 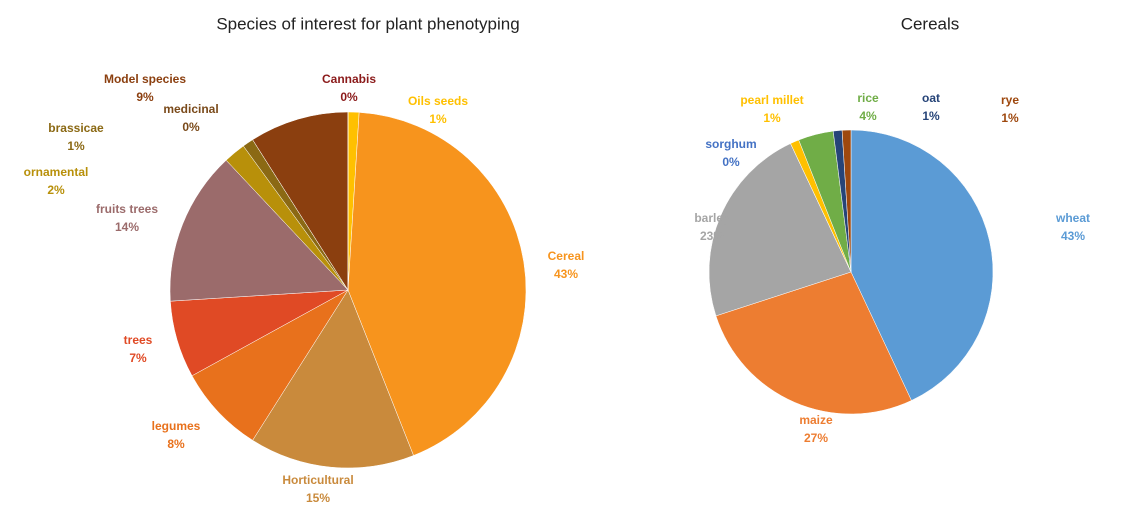 What do you see at coordinates (712, 218) in the screenshot?
I see `slice-label: barley` at bounding box center [712, 218].